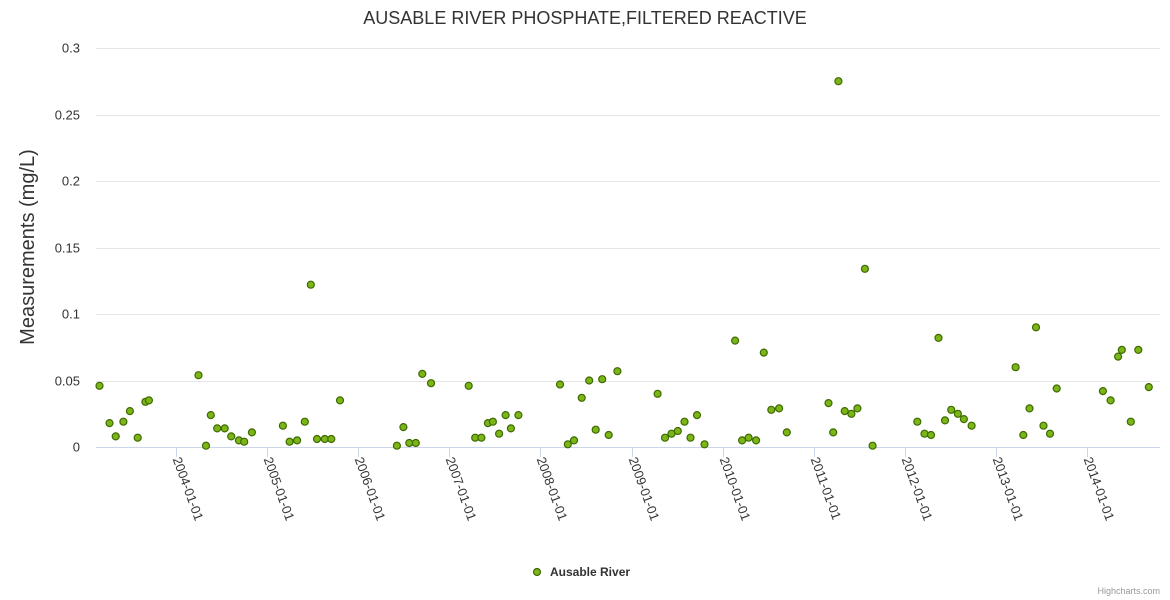 Image resolution: width=1170 pixels, height=600 pixels. Describe the element at coordinates (590, 572) in the screenshot. I see `legend-label: Ausable River` at that location.